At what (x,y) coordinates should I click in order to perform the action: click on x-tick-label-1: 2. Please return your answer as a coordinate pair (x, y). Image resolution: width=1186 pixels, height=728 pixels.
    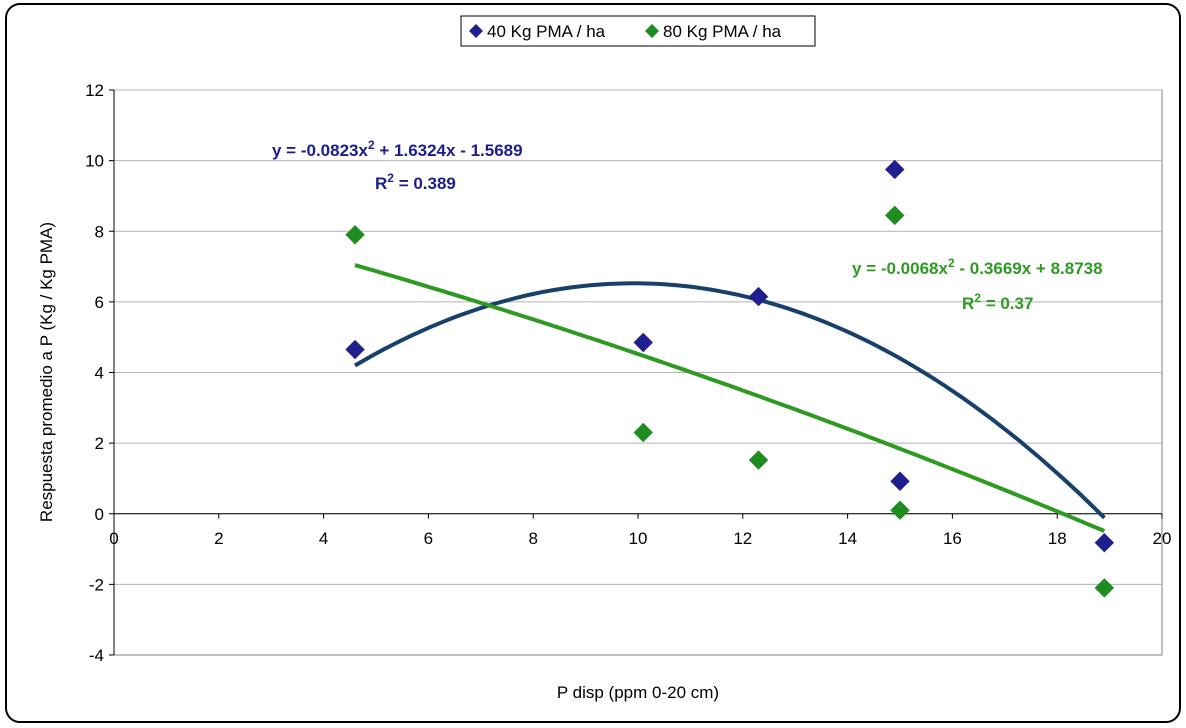
    Looking at the image, I should click on (218, 538).